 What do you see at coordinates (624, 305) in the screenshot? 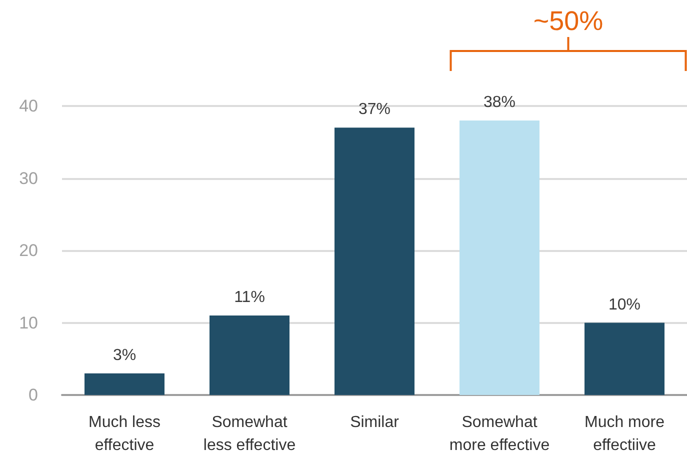
I see `data-label: 10%` at bounding box center [624, 305].